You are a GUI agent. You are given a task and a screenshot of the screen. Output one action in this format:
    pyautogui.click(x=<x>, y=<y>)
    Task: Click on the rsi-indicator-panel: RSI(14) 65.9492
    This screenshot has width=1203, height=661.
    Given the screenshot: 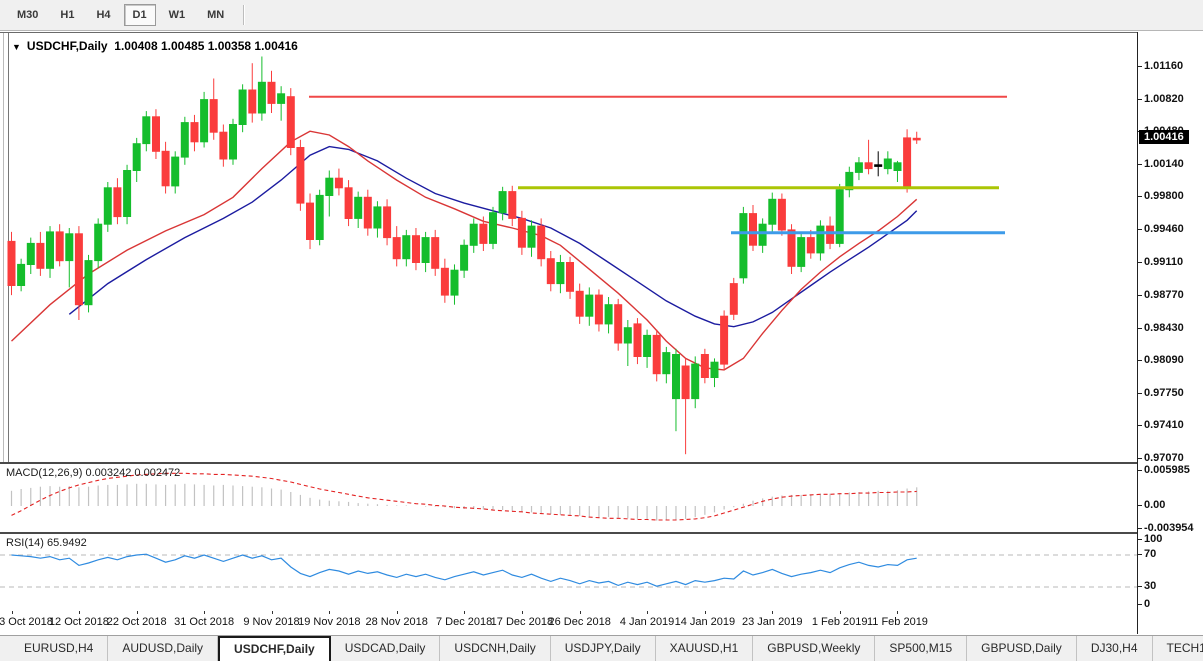 What is the action you would take?
    pyautogui.click(x=568, y=572)
    